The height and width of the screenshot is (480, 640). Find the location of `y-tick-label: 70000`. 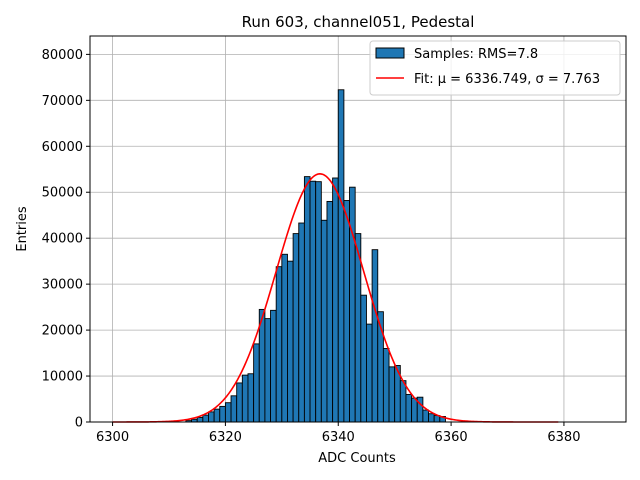

y-tick-label: 70000 is located at coordinates (62, 101).